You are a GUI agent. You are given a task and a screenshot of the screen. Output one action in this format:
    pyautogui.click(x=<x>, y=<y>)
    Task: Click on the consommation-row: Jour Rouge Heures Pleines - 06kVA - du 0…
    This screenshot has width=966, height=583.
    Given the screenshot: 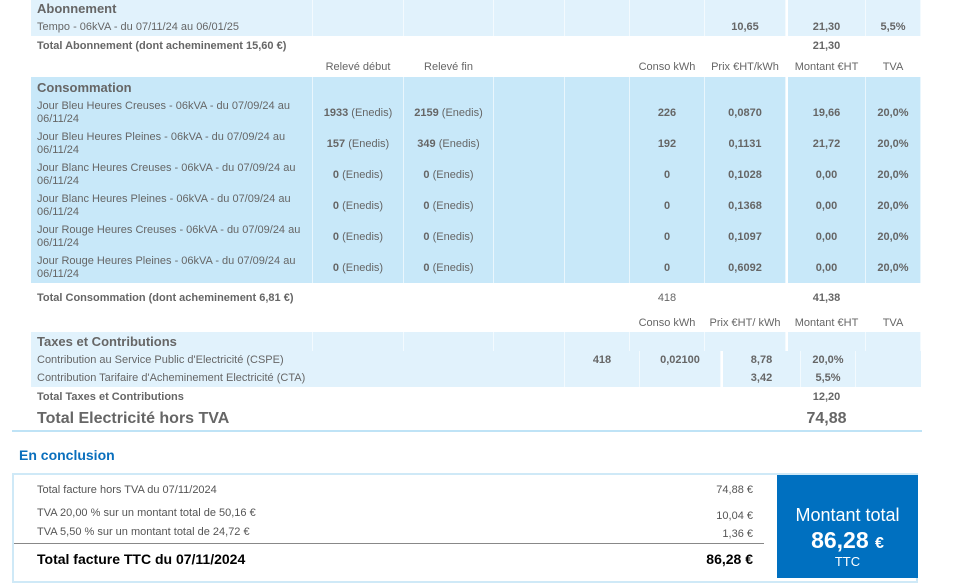 What is the action you would take?
    pyautogui.click(x=476, y=268)
    